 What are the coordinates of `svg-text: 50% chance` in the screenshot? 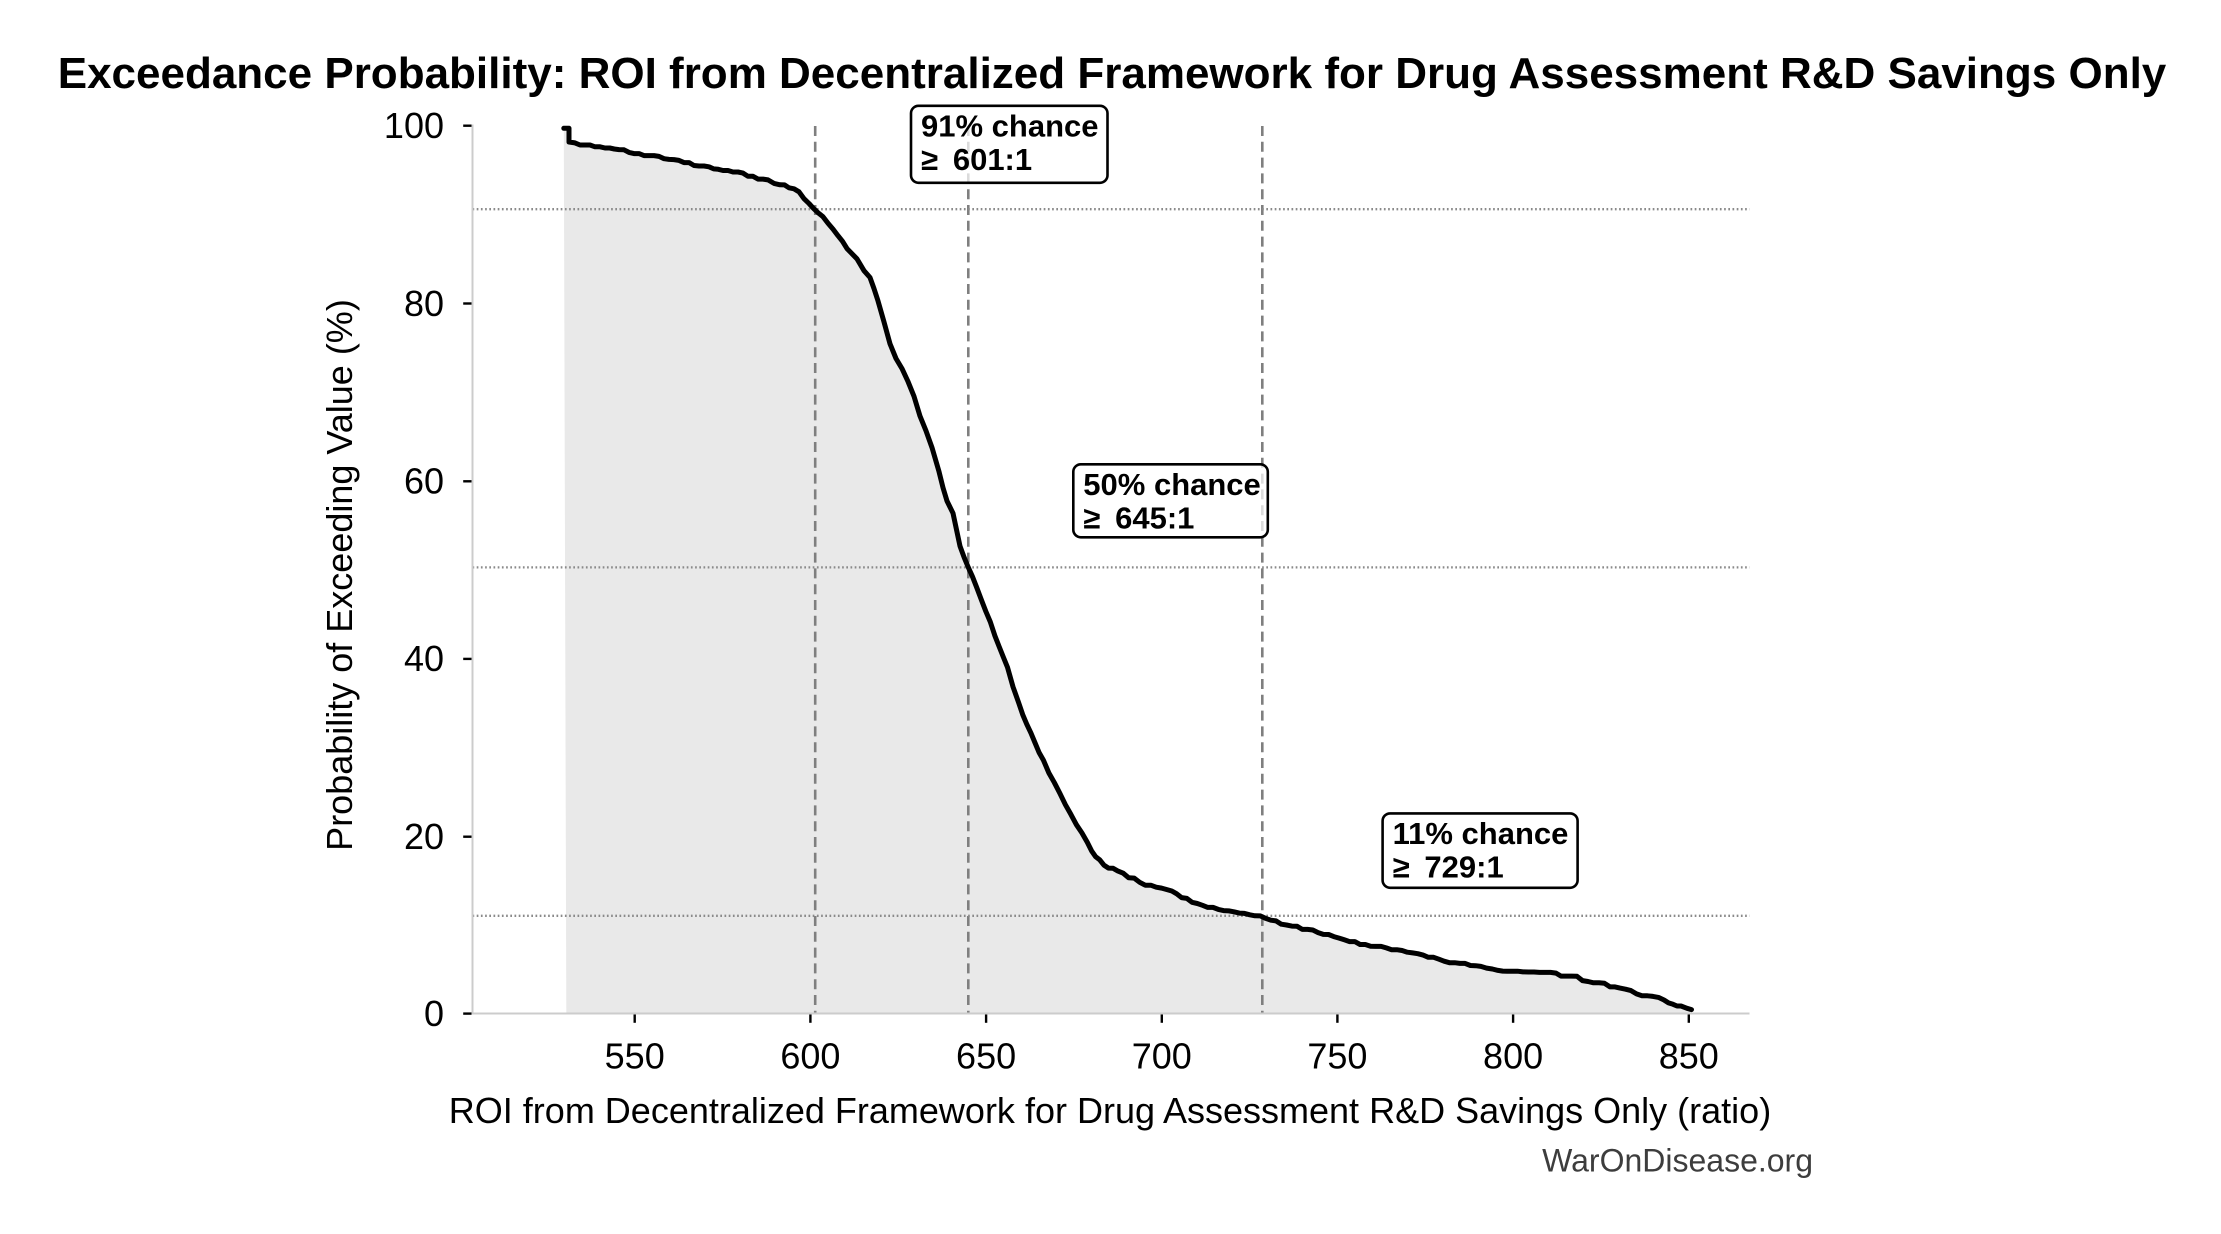 It's located at (1172, 484).